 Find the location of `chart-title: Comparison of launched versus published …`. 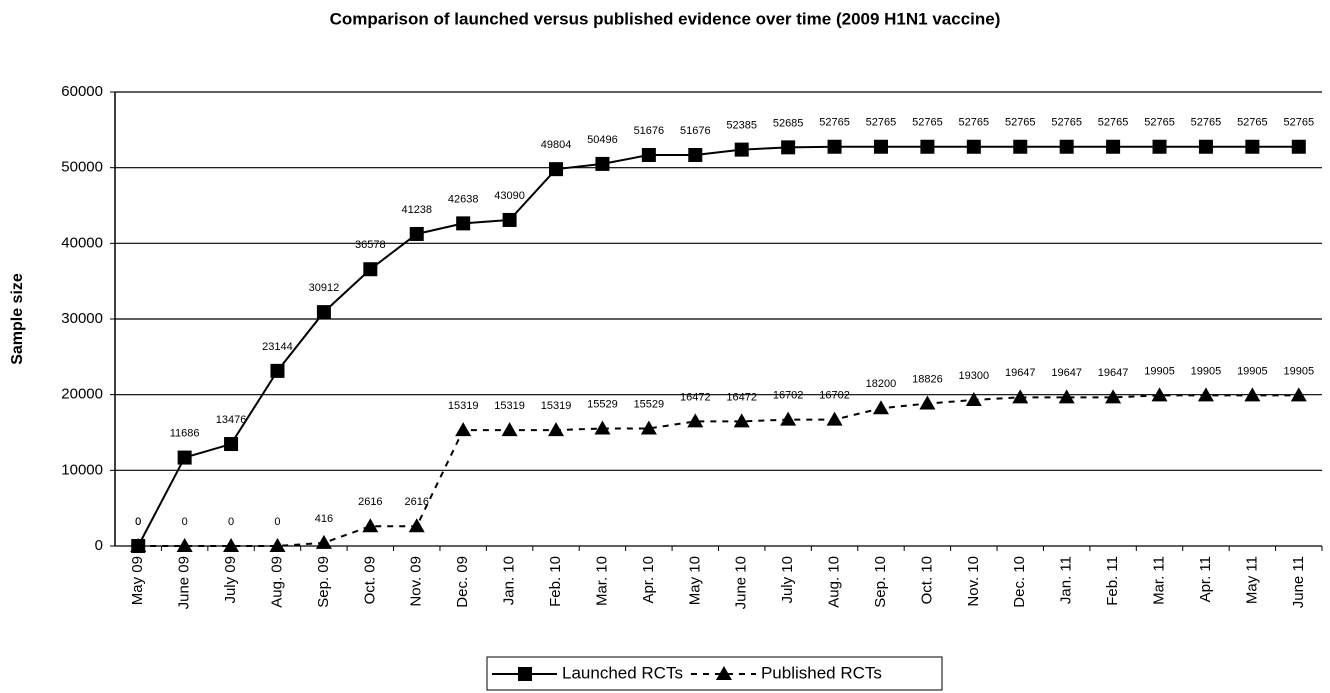

chart-title: Comparison of launched versus published … is located at coordinates (665, 18).